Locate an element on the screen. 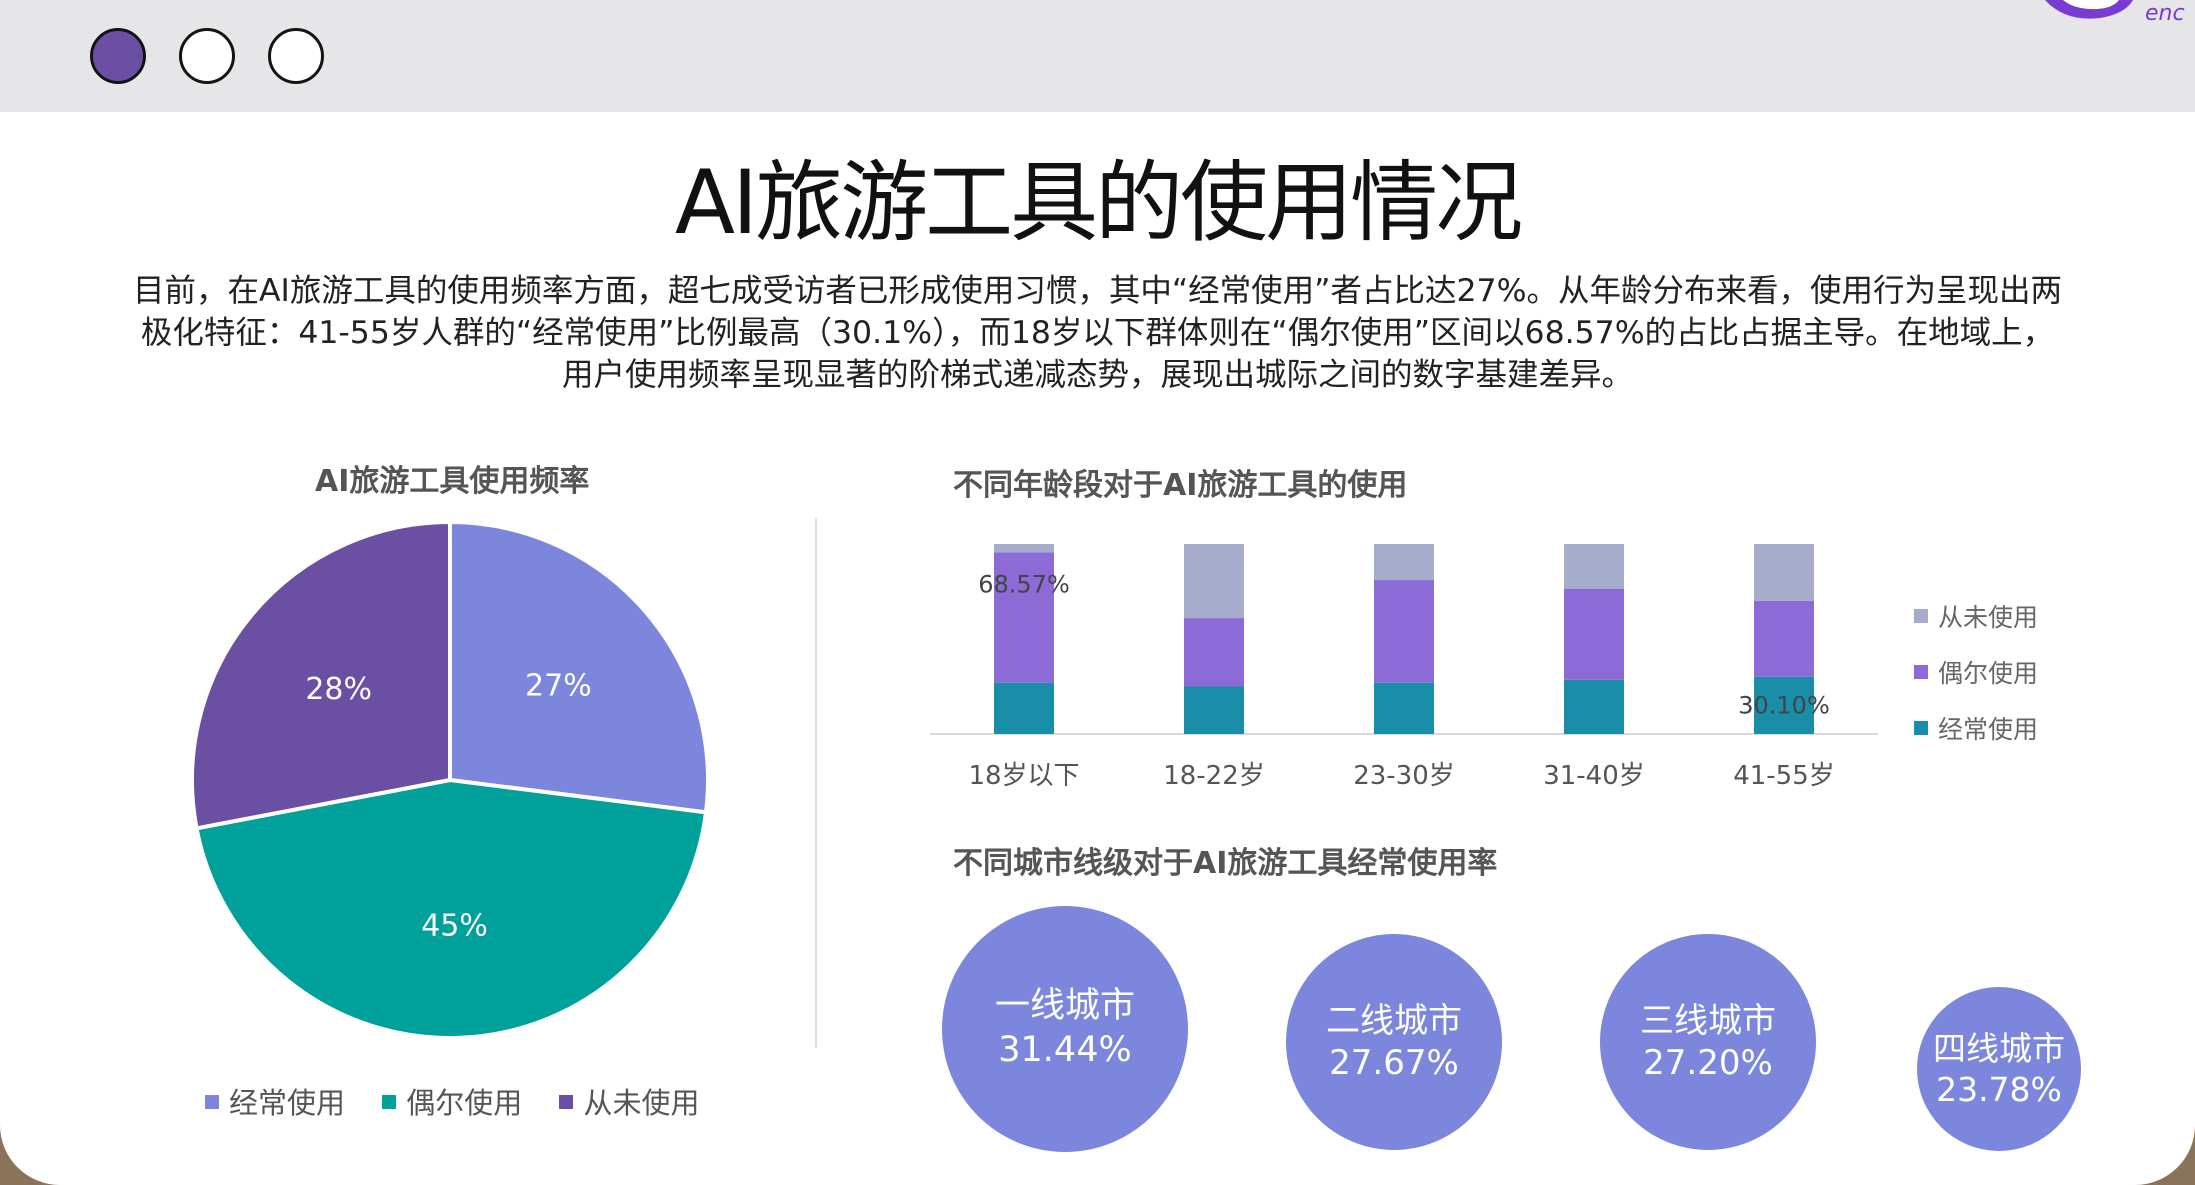 The height and width of the screenshot is (1185, 2195). brand-logo: enc is located at coordinates (2115, 13).